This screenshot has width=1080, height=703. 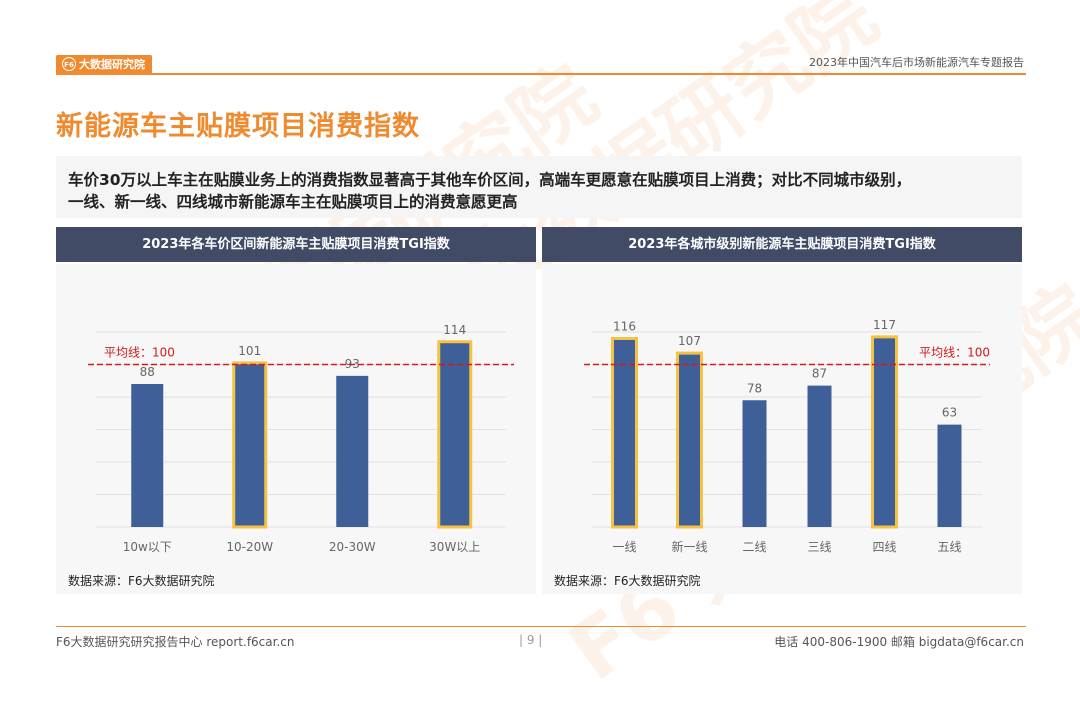 I want to click on data-source-right: 数据来源：F6大数据研究院, so click(x=627, y=581).